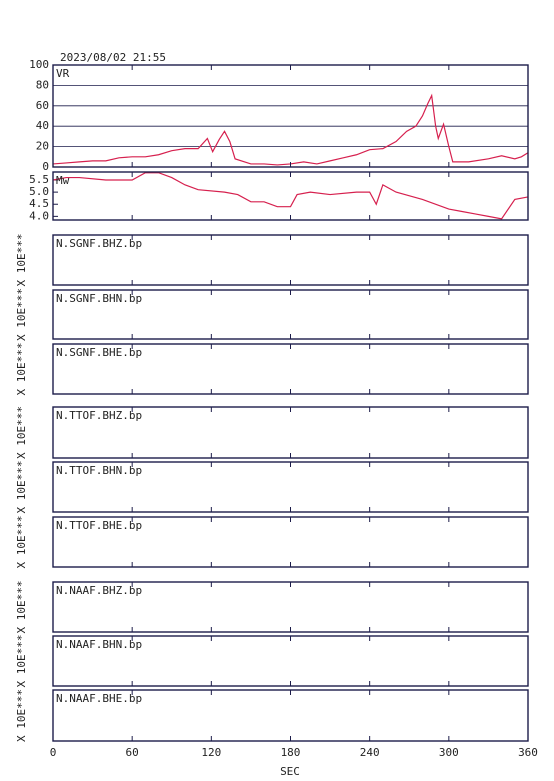 The width and height of the screenshot is (554, 781). What do you see at coordinates (99, 644) in the screenshot?
I see `trace-label: N.NAAF.BHN.bp` at bounding box center [99, 644].